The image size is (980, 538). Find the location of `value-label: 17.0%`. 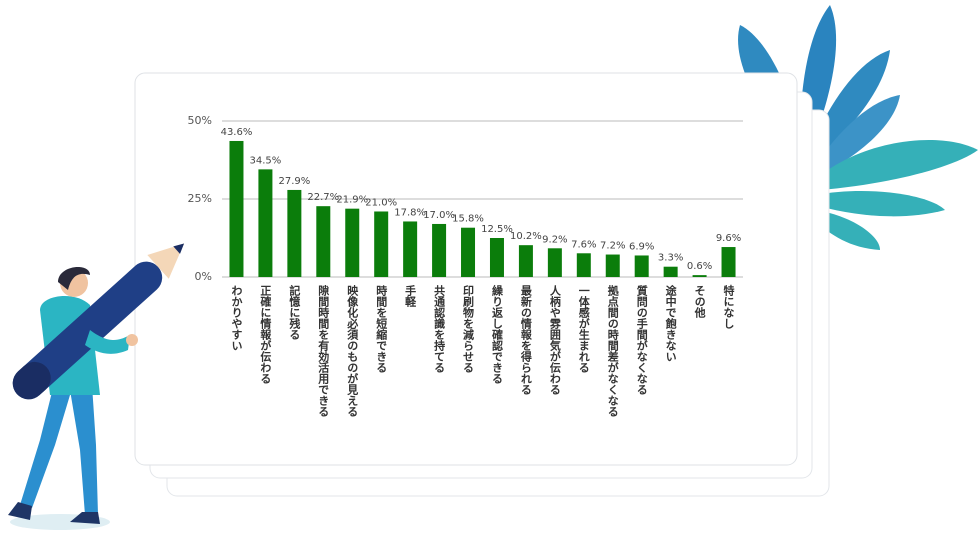

value-label: 17.0% is located at coordinates (439, 215).